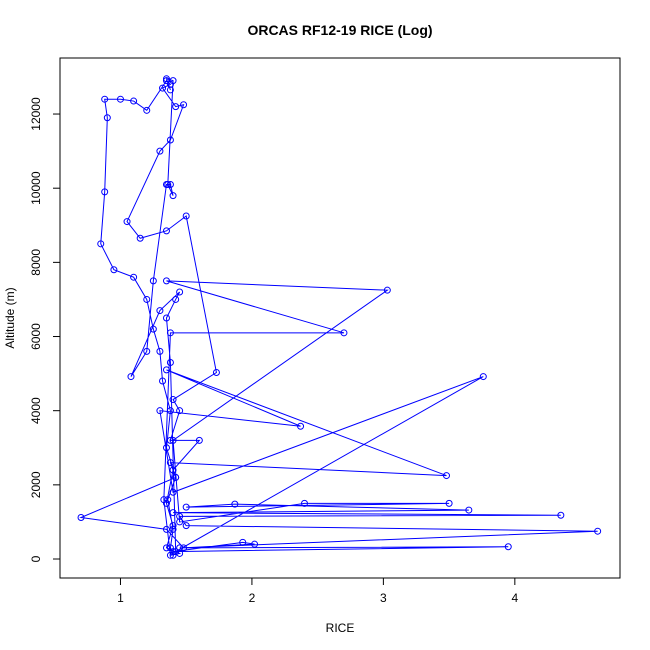 This screenshot has width=650, height=650. What do you see at coordinates (514, 598) in the screenshot?
I see `x-tick-label: 4` at bounding box center [514, 598].